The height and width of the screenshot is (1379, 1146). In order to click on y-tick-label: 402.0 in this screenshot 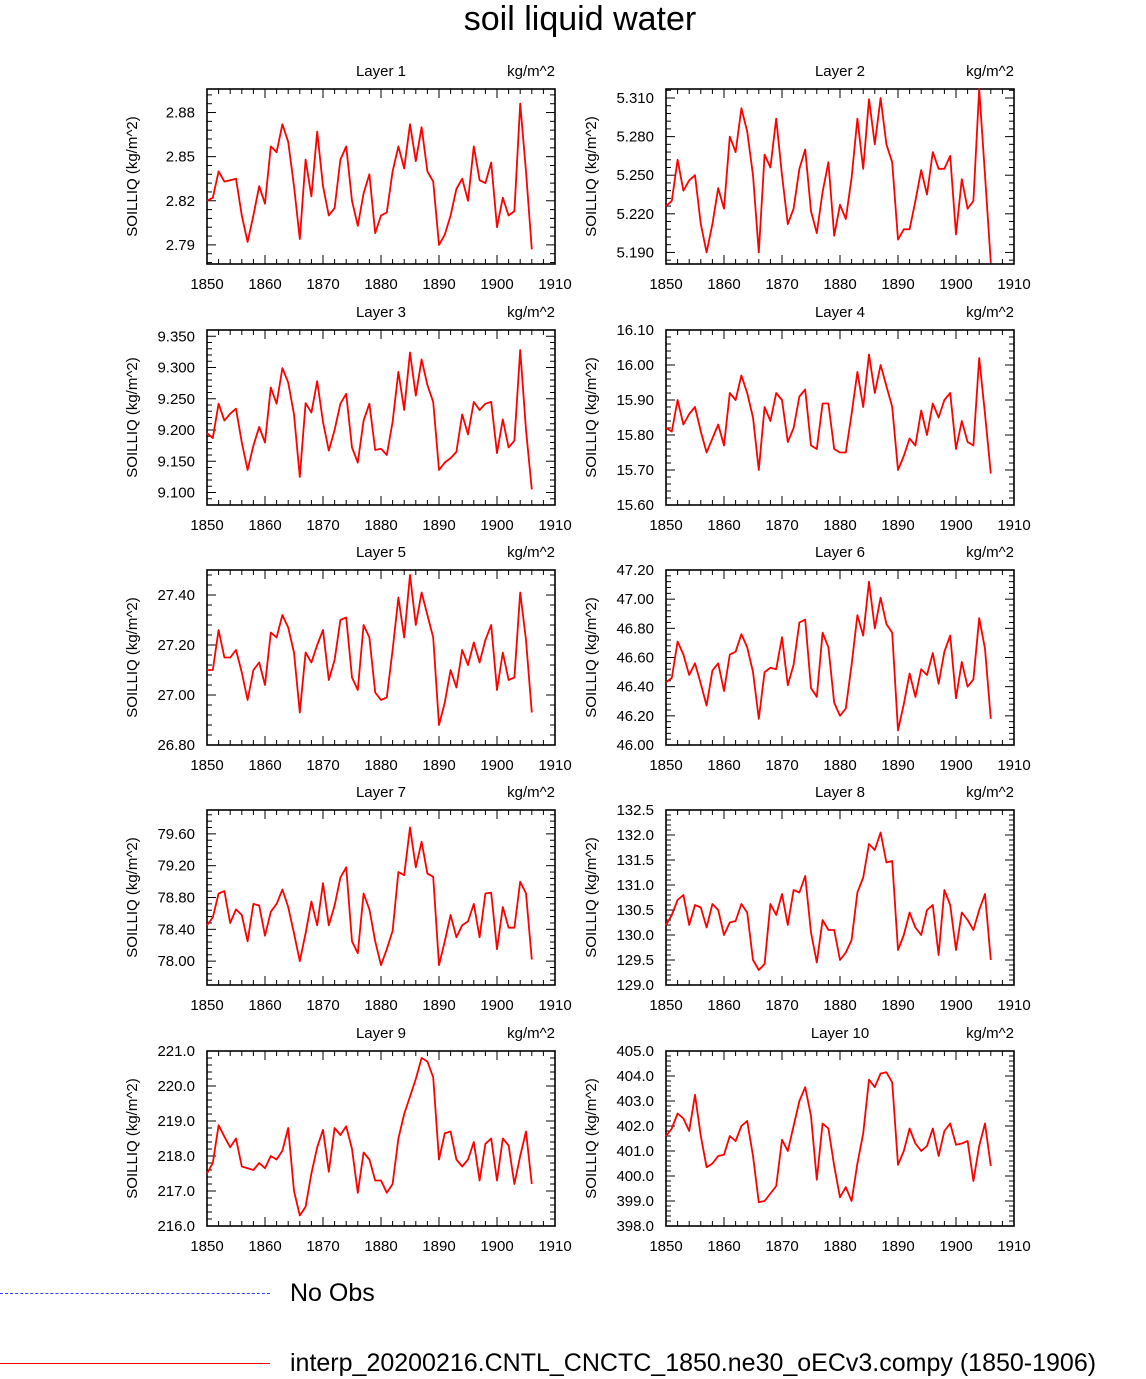, I will do `click(635, 1126)`.